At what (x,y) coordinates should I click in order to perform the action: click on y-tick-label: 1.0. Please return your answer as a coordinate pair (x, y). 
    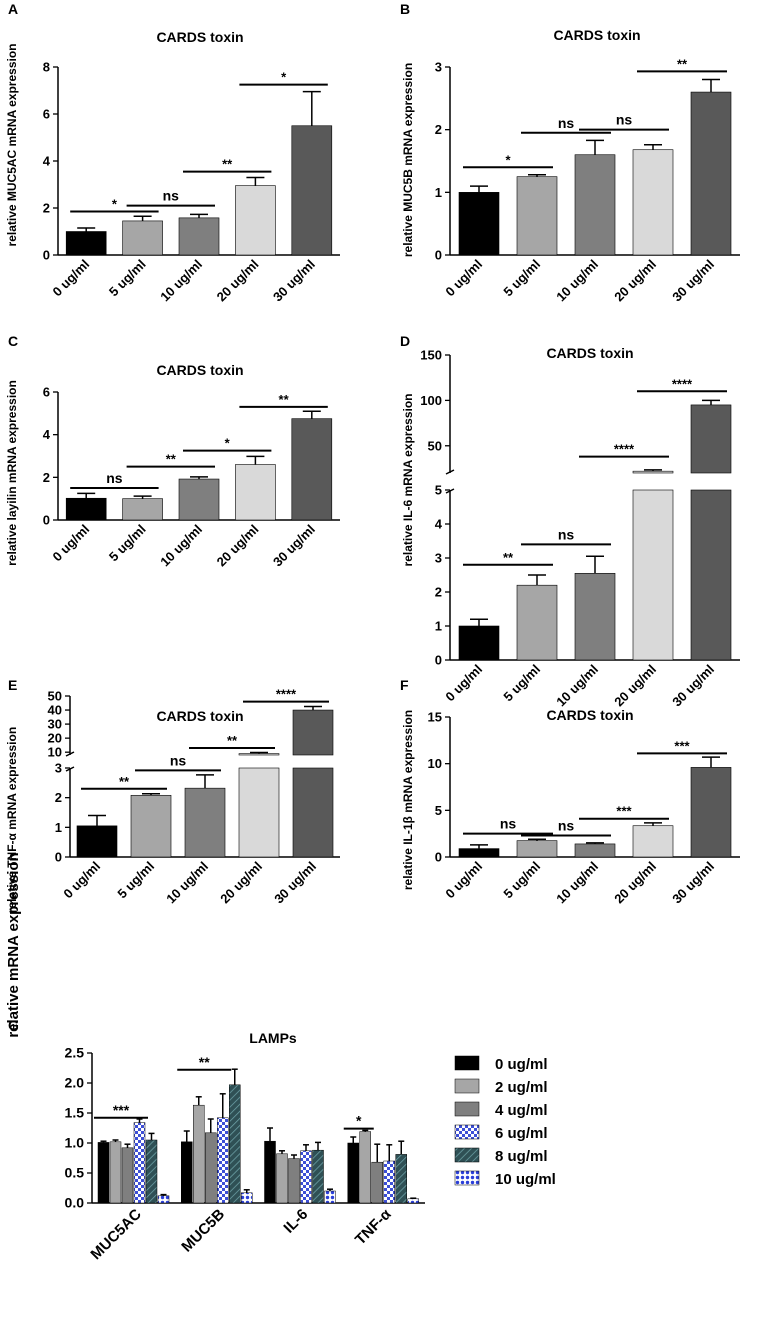
    Looking at the image, I should click on (75, 1143).